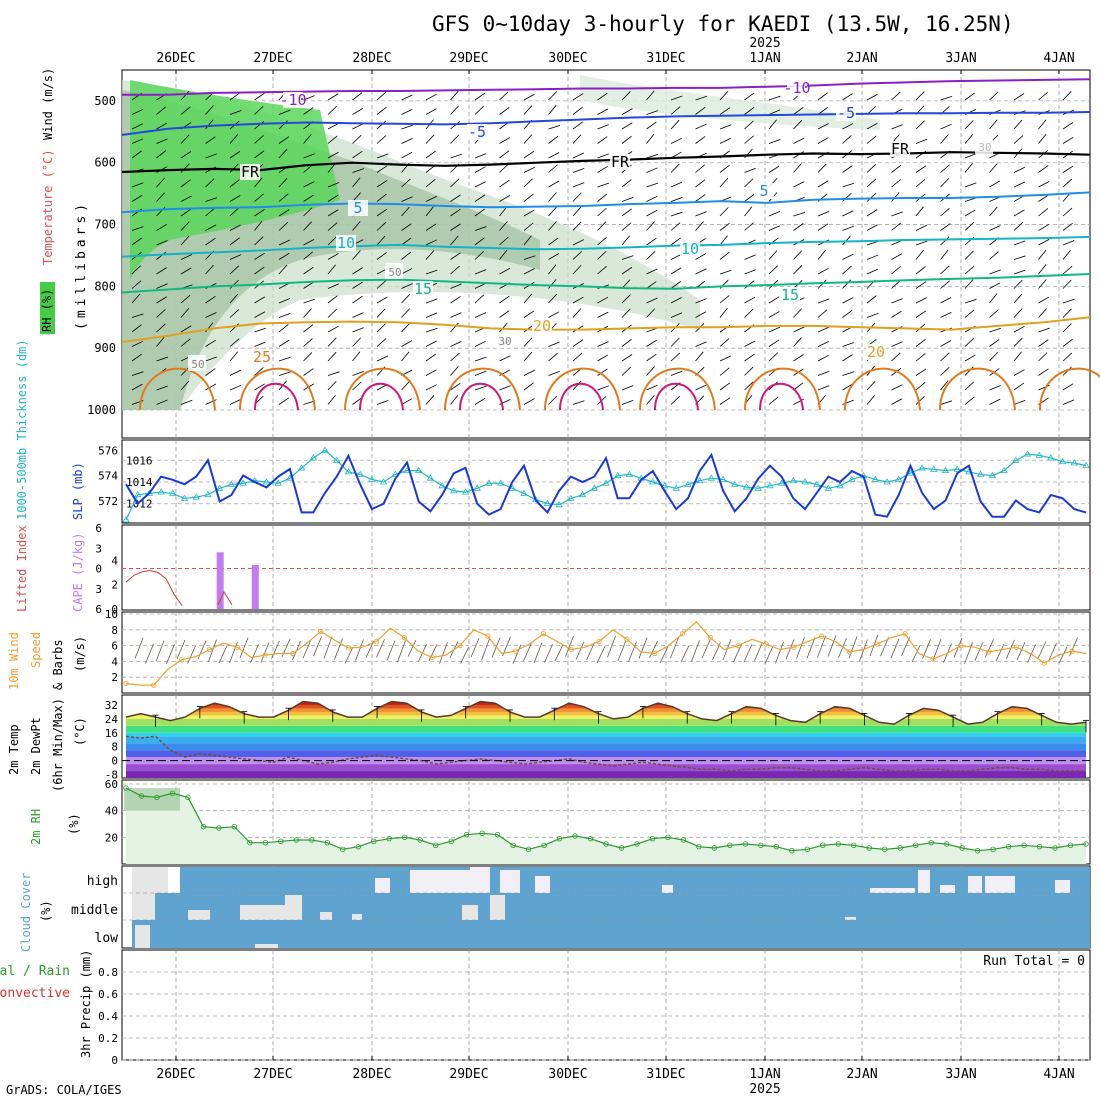  I want to click on ylabel-2m-dewpt: 2m DewPt, so click(36, 746).